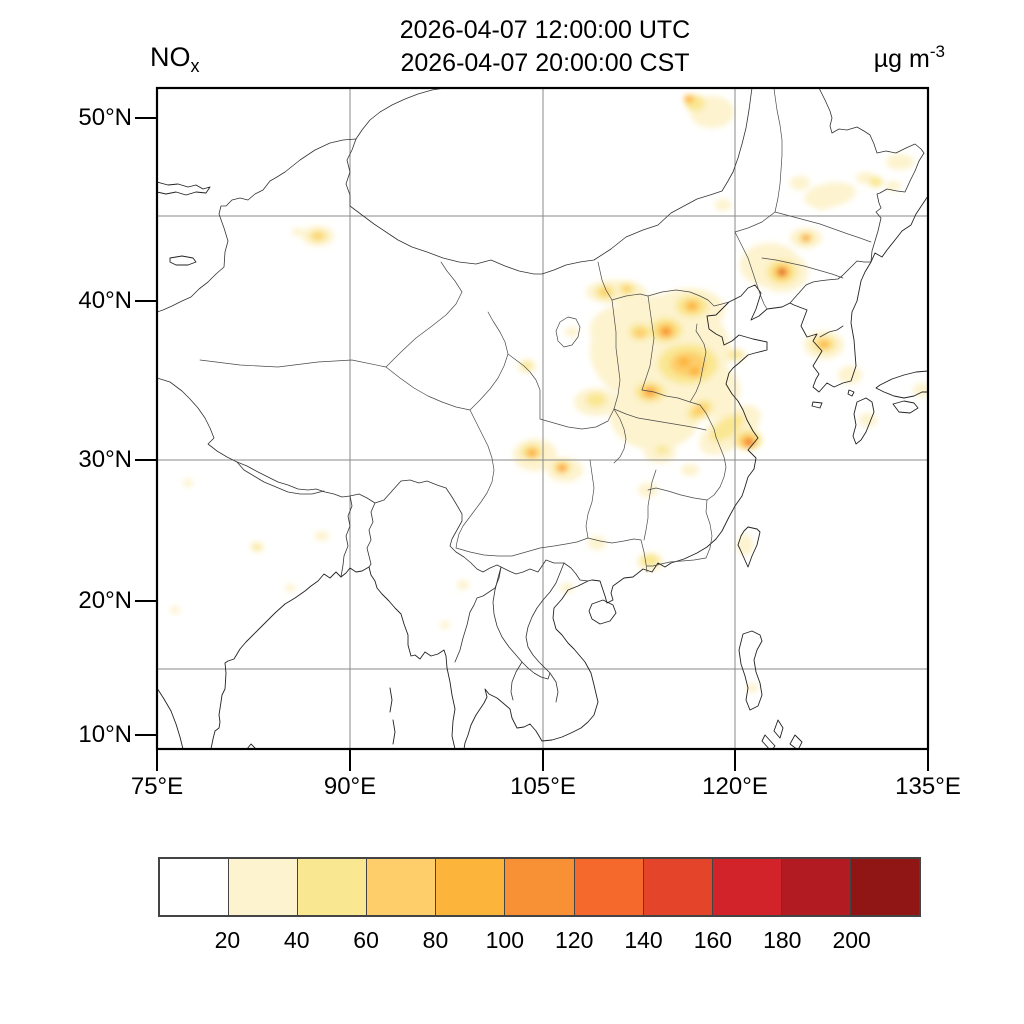 Image resolution: width=1024 pixels, height=1024 pixels. Describe the element at coordinates (543, 786) in the screenshot. I see `x-tick-label: 105°E` at that location.